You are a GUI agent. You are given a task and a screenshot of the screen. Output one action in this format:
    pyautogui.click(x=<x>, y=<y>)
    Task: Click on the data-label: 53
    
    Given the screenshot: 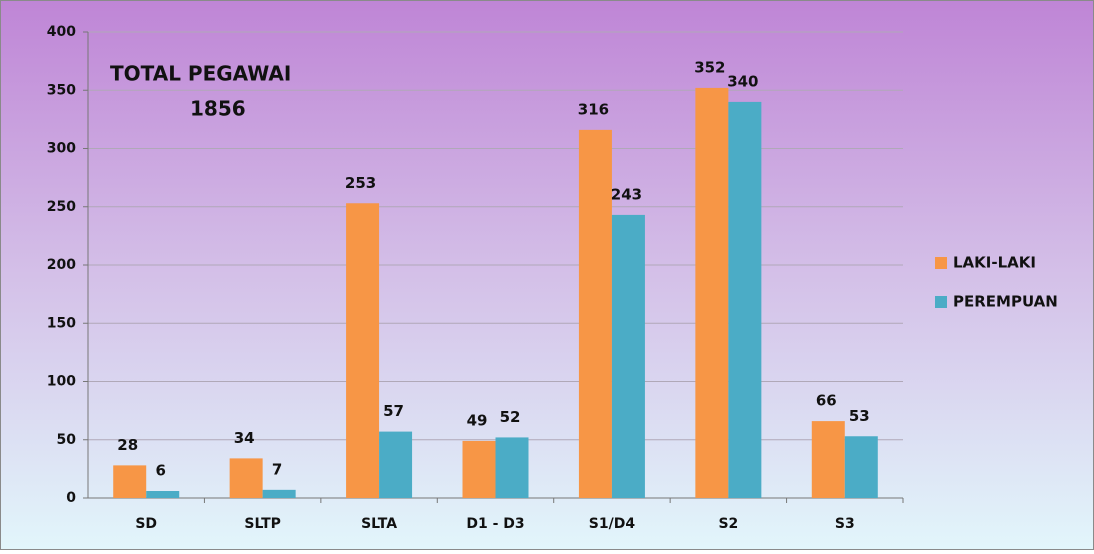 What is the action you would take?
    pyautogui.click(x=859, y=416)
    